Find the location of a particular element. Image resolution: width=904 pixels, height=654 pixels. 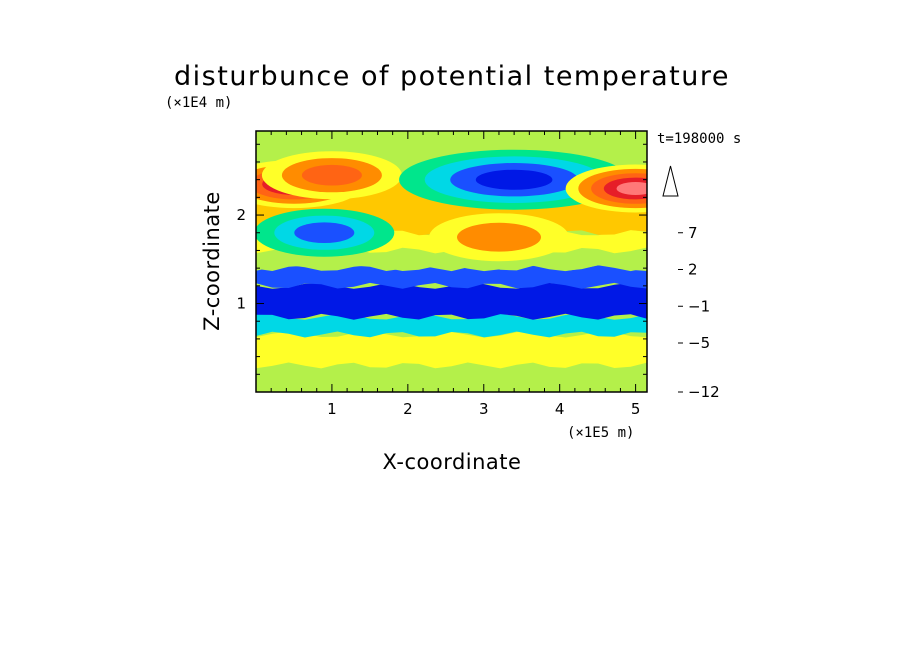

y-axis-label: Z-coordinate is located at coordinates (212, 261).